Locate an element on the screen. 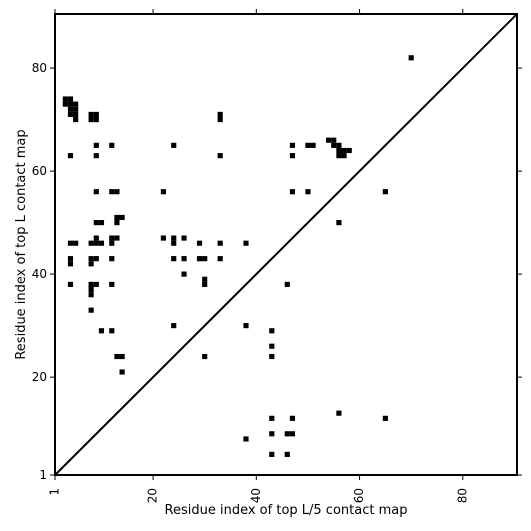 This screenshot has width=531, height=531. y-axis-label: Residue index of top L contact map is located at coordinates (21, 244).